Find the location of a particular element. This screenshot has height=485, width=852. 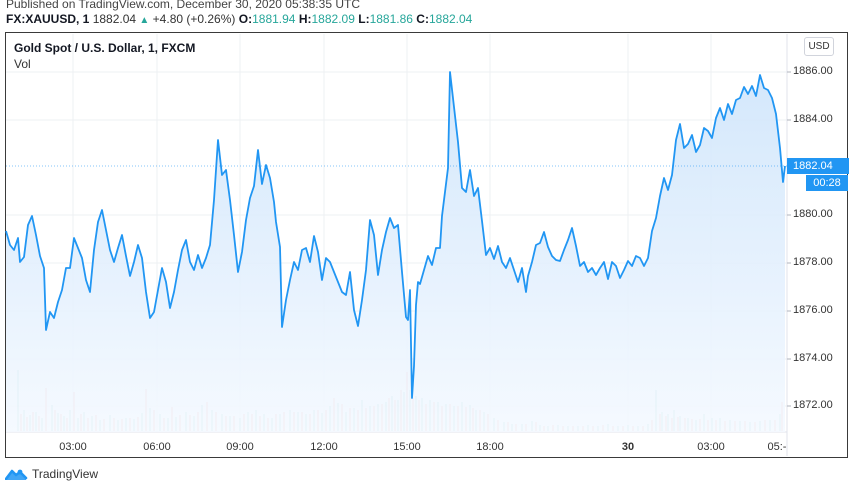

tradingview-brand-link: TradingView is located at coordinates (51, 474).